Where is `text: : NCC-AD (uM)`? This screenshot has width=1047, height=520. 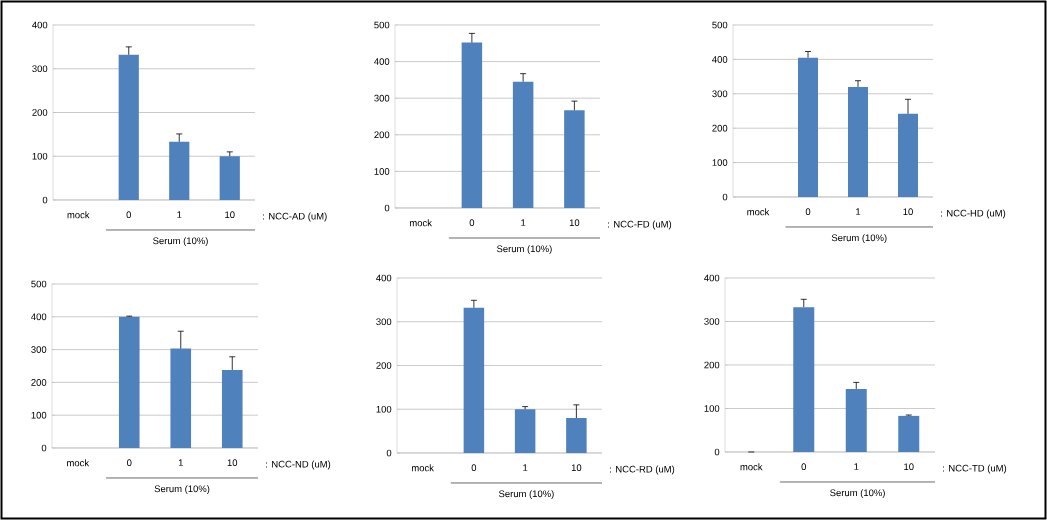
text: : NCC-AD (uM) is located at coordinates (295, 217).